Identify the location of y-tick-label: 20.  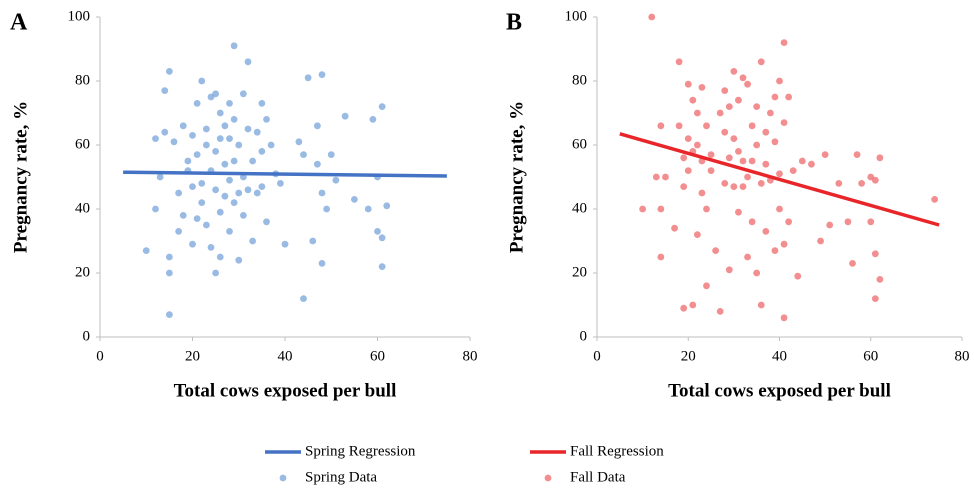
(82, 272).